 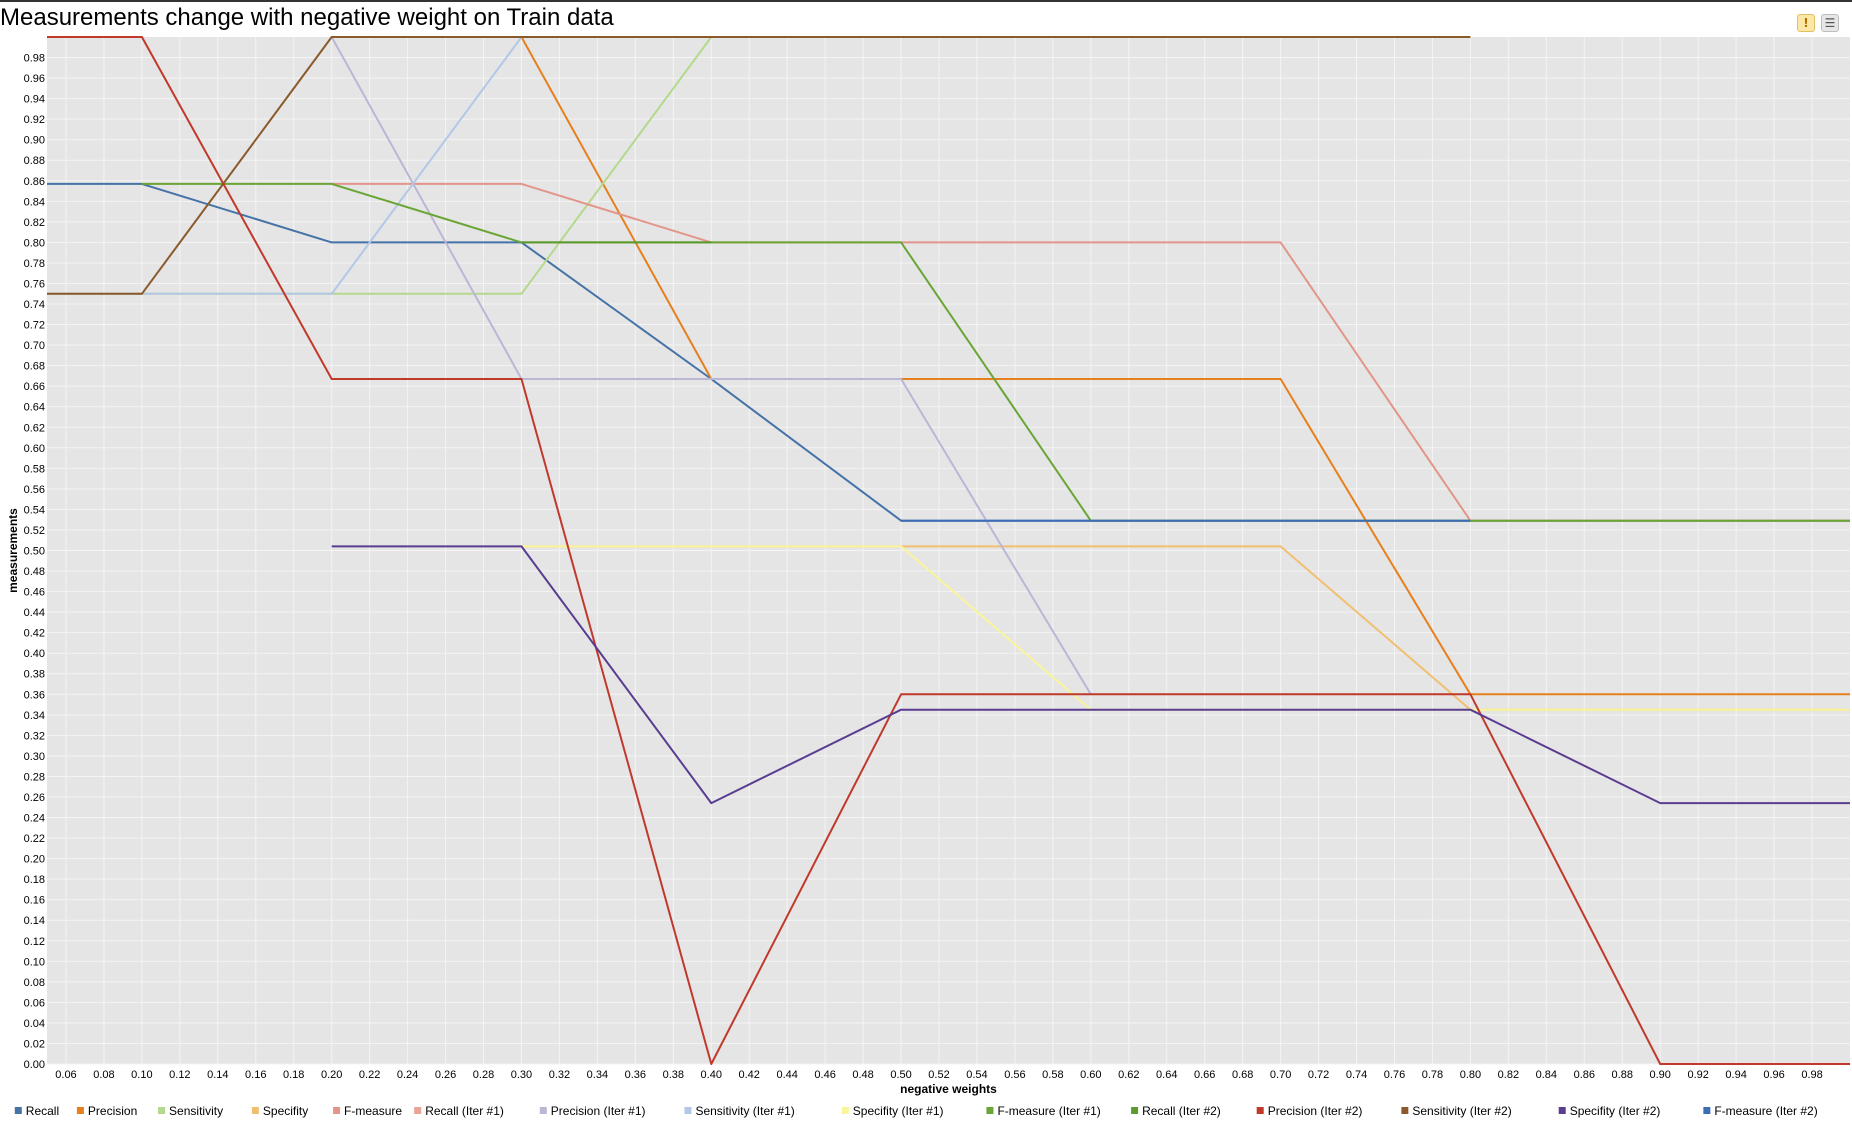 What do you see at coordinates (1546, 1075) in the screenshot?
I see `x-tick-label: 0.84` at bounding box center [1546, 1075].